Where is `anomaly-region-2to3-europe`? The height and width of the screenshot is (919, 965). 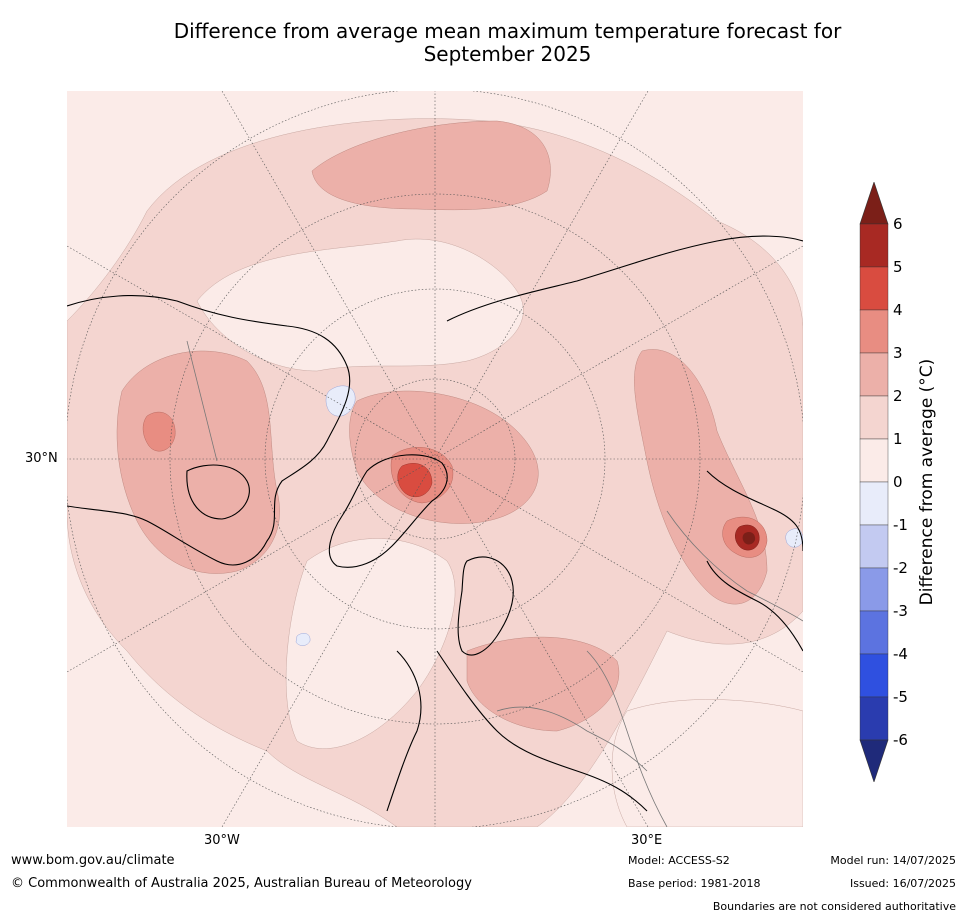 anomaly-region-2to3-europe is located at coordinates (543, 684).